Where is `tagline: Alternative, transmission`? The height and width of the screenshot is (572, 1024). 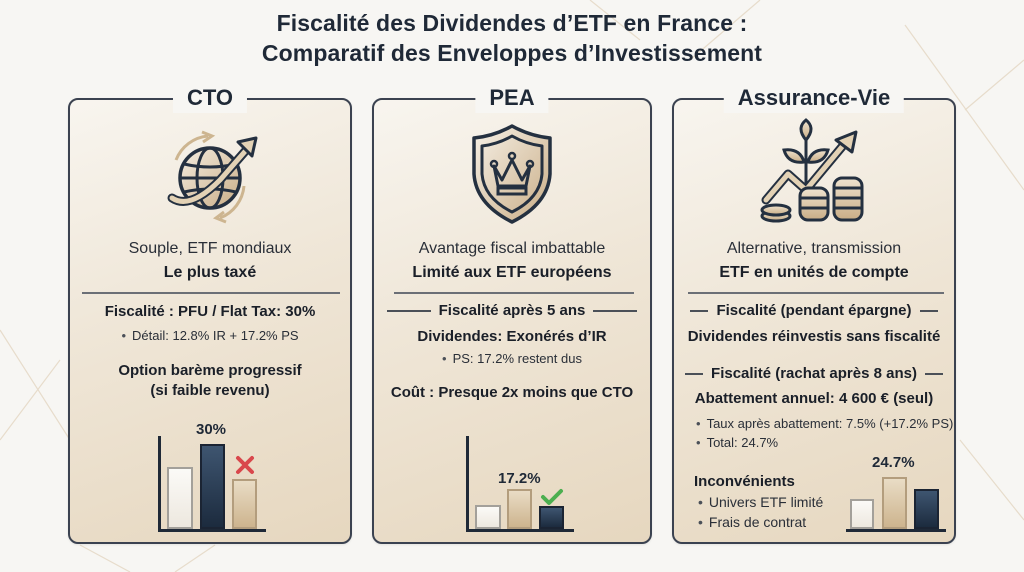
tagline: Alternative, transmission is located at coordinates (814, 248).